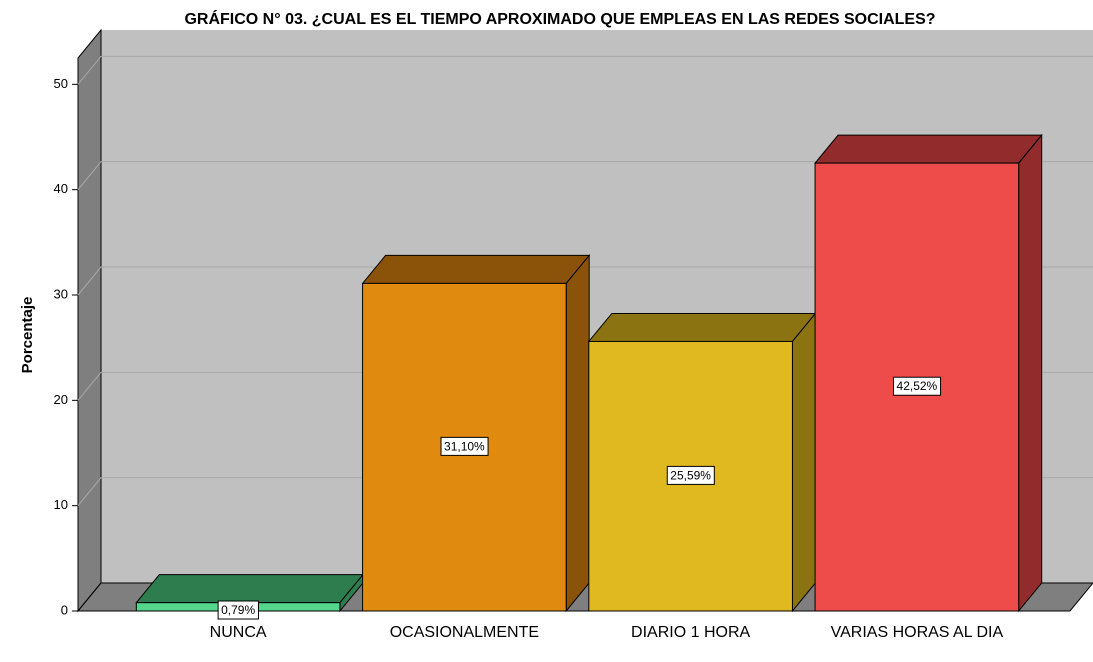 This screenshot has height=662, width=1093. What do you see at coordinates (61, 399) in the screenshot?
I see `y-tick-label: 20` at bounding box center [61, 399].